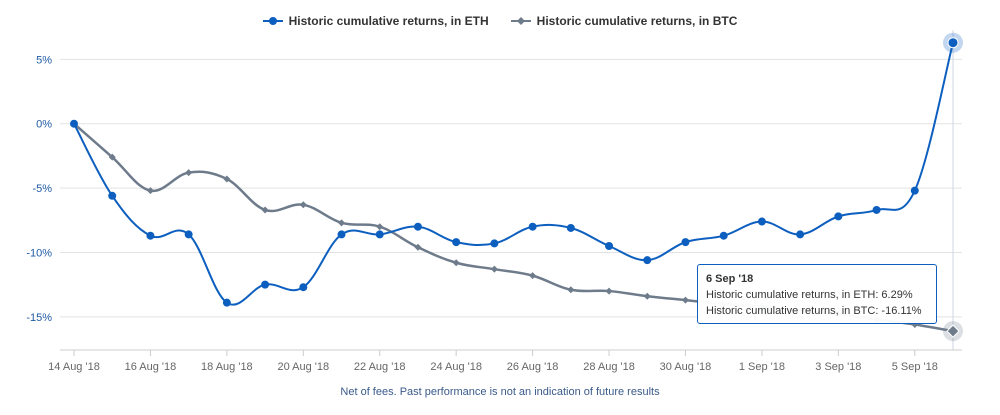 This screenshot has width=1000, height=415. What do you see at coordinates (380, 367) in the screenshot?
I see `x-tick-label: 22 Aug '18` at bounding box center [380, 367].